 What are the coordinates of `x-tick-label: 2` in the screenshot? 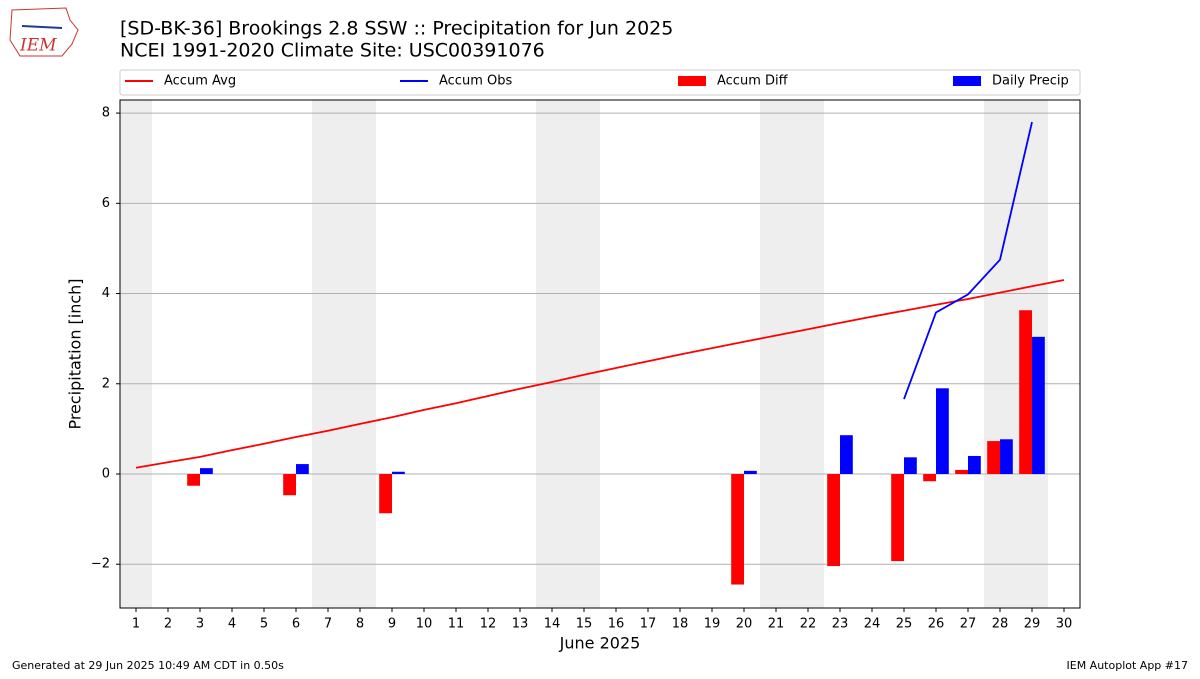 It's located at (168, 624).